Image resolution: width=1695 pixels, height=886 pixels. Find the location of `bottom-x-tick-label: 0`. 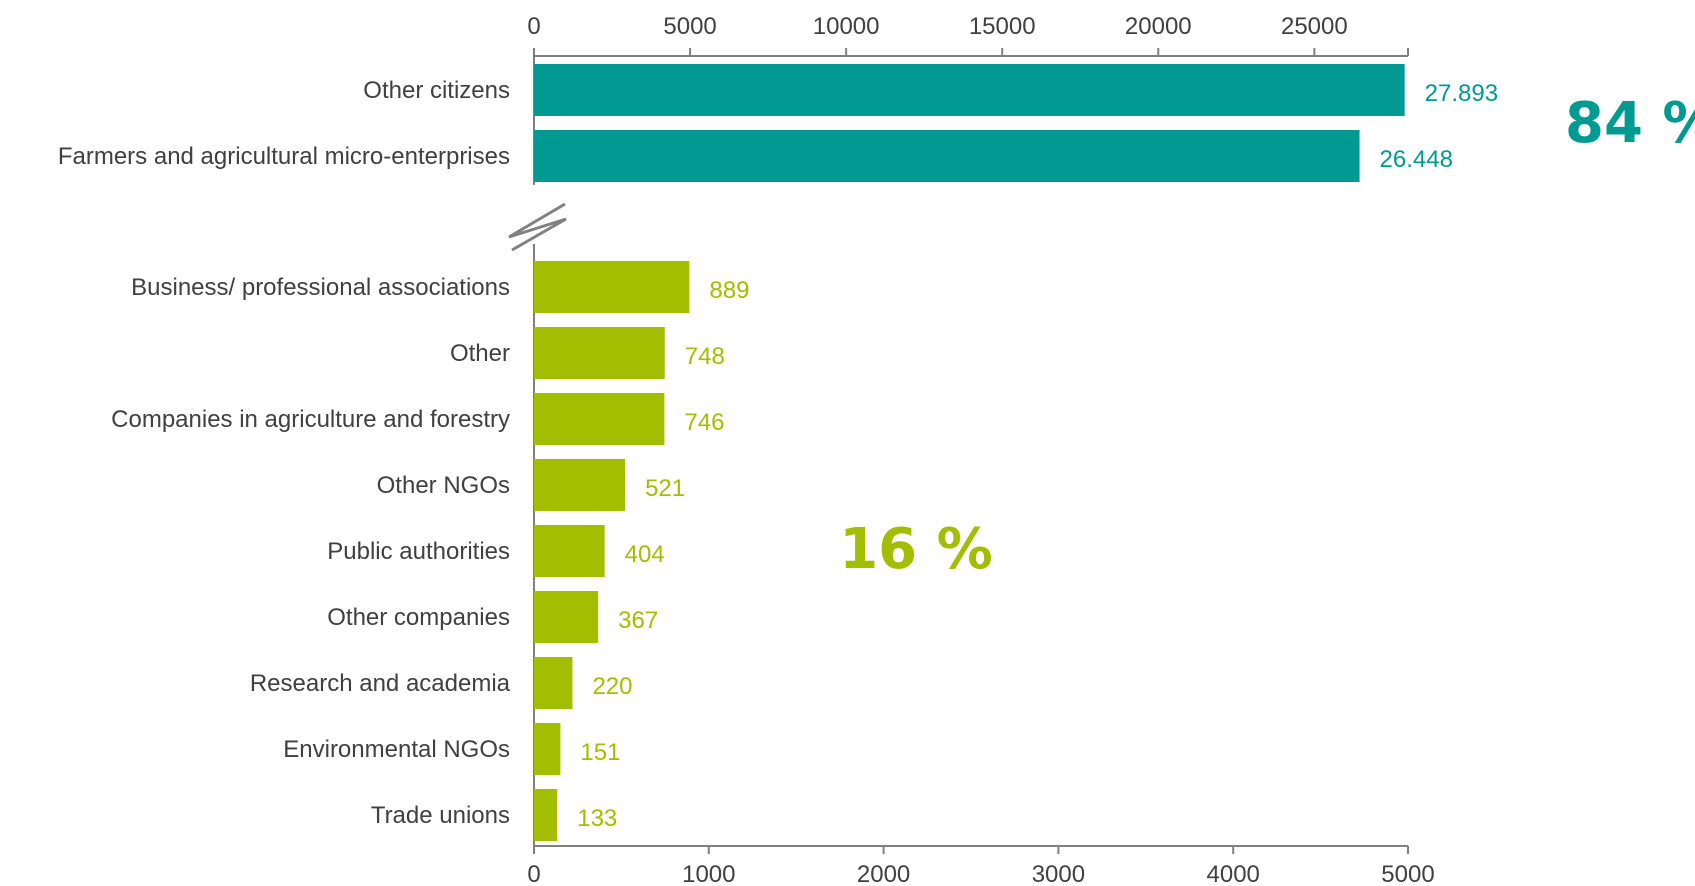

bottom-x-tick-label: 0 is located at coordinates (533, 873).